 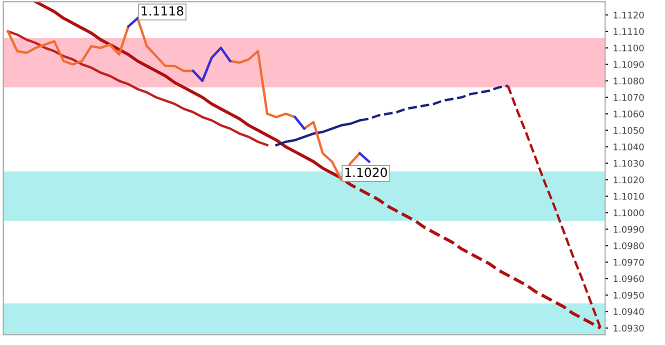 I want to click on y-tick-label: 1.0930, so click(x=629, y=328).